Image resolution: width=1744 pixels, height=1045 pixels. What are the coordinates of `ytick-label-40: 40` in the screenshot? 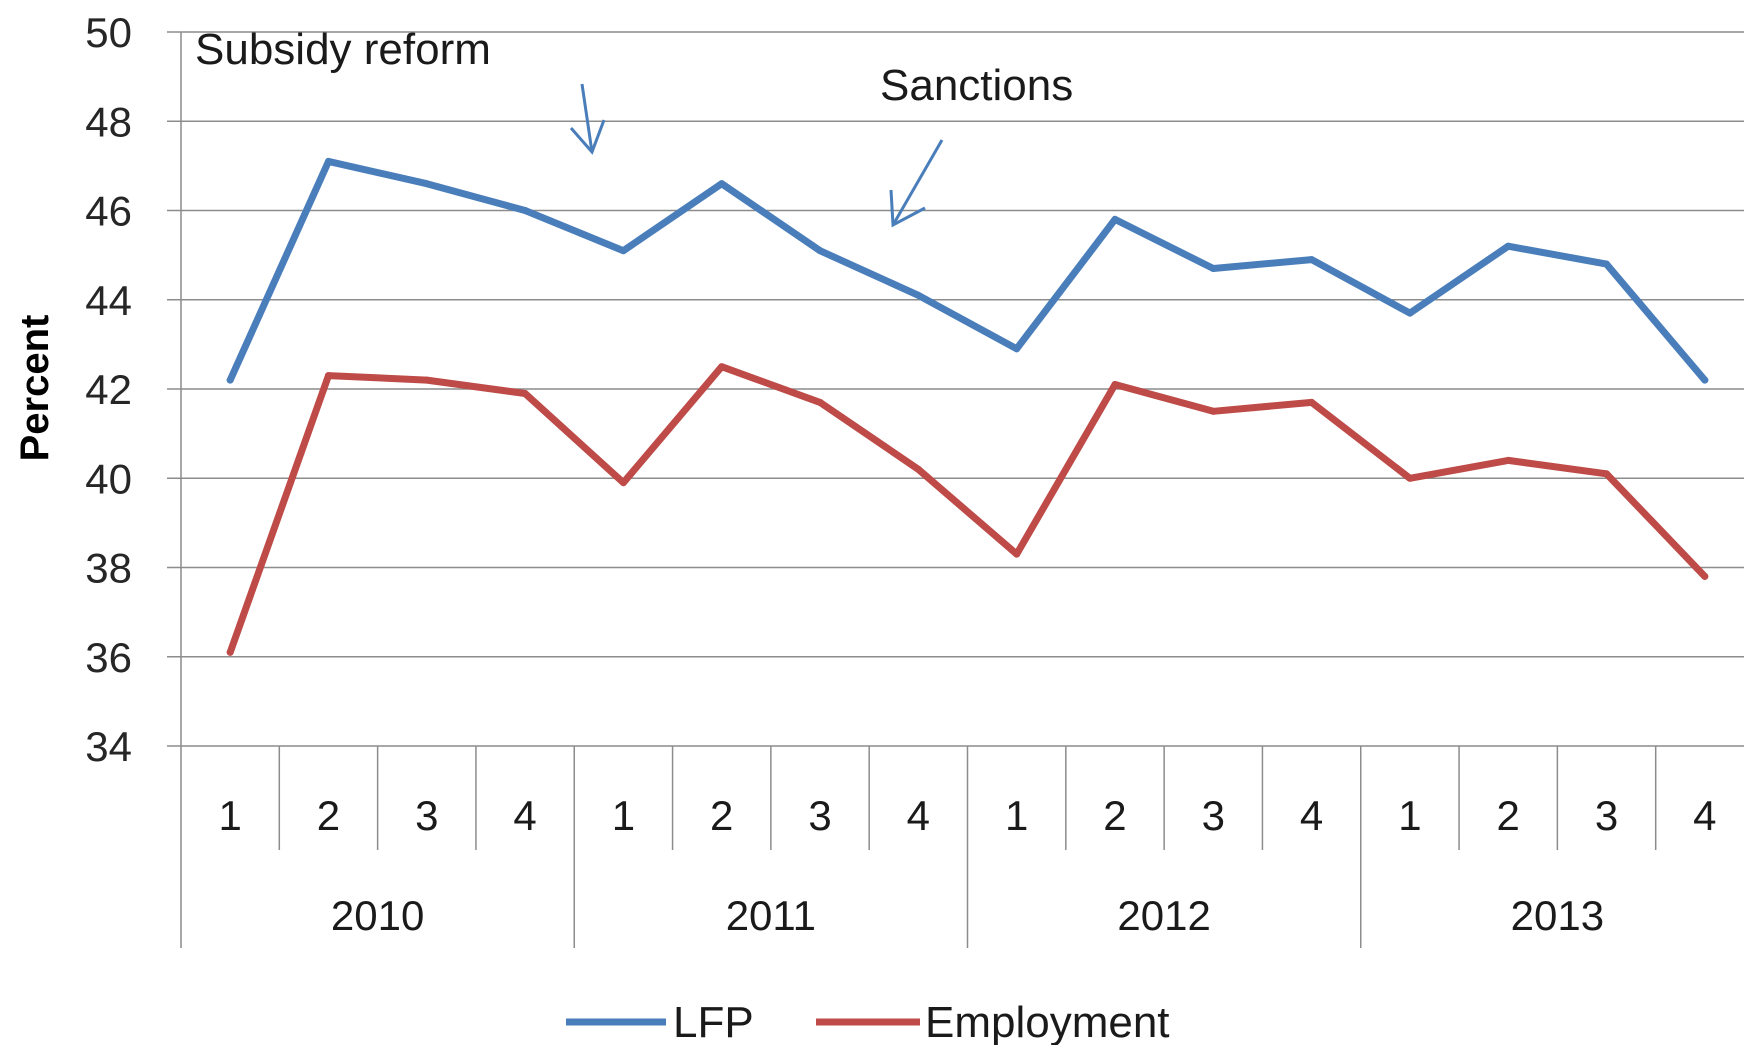 It's located at (108, 478).